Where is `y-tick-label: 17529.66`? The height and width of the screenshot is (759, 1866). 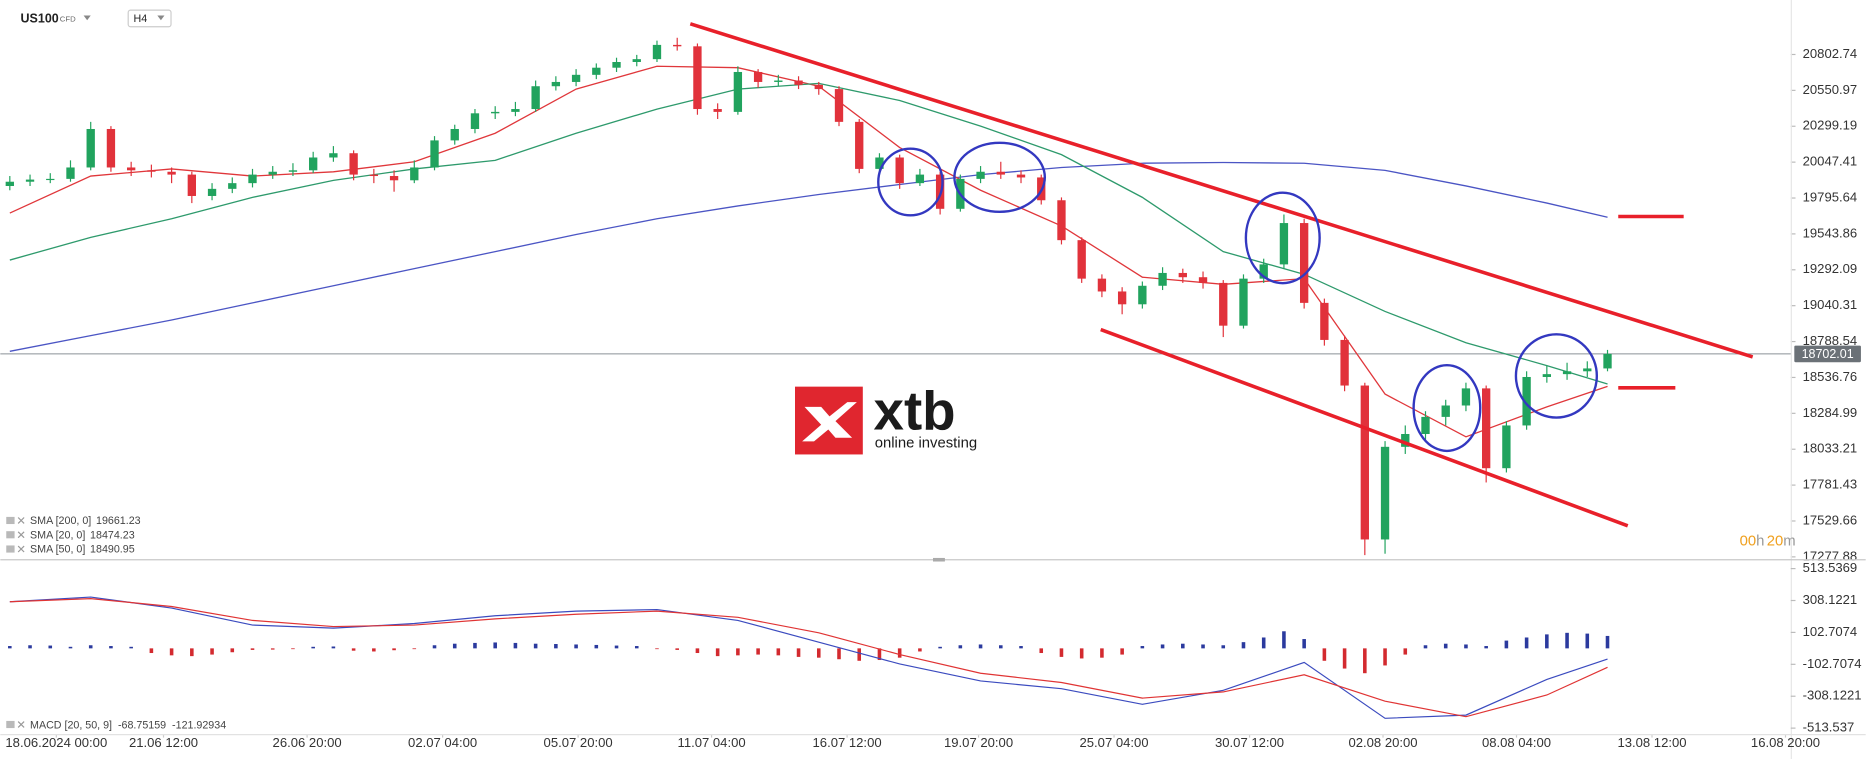 y-tick-label: 17529.66 is located at coordinates (1830, 519).